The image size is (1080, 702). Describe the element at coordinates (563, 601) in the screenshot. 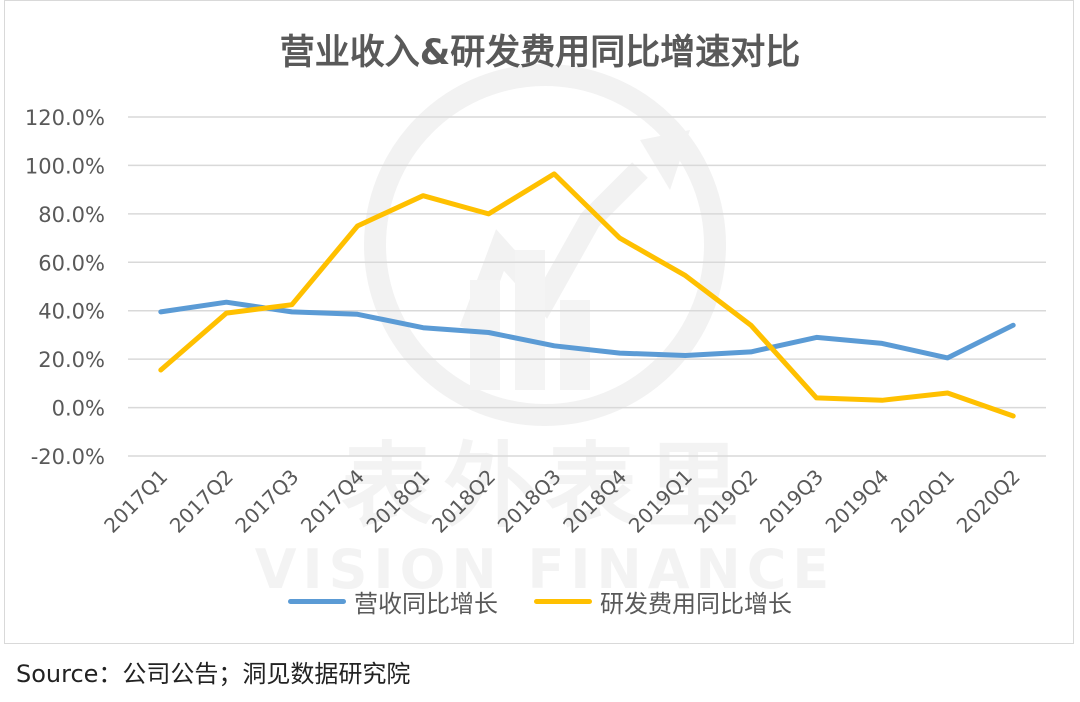

I see `legend-swatch-rd` at that location.